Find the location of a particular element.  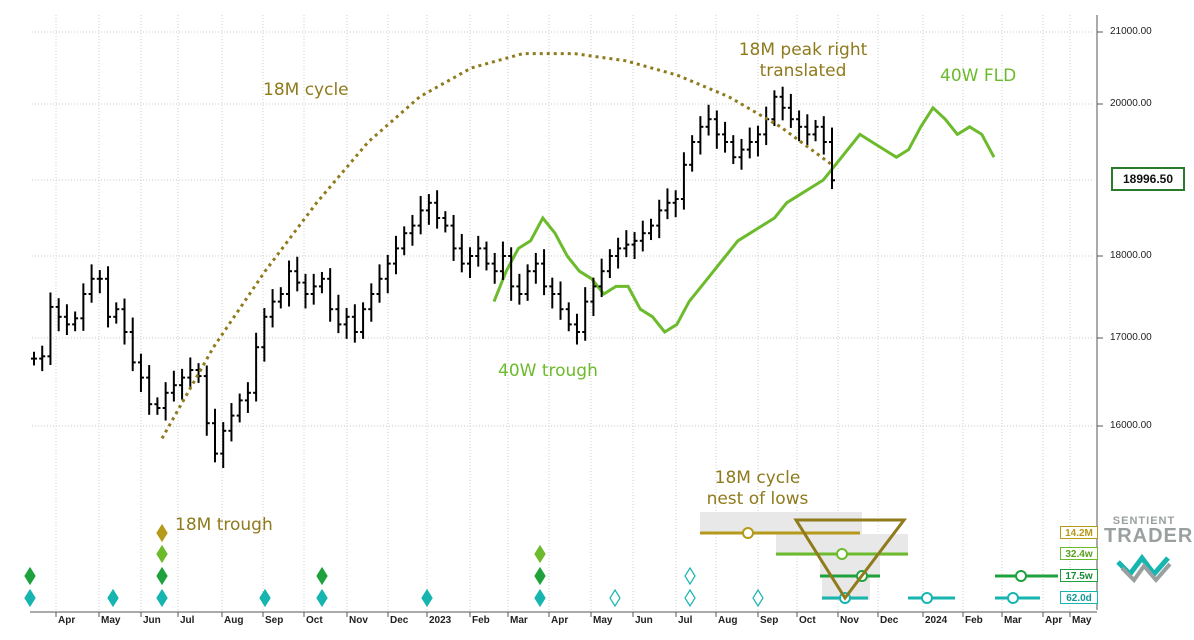

cycle-dot-32-4w is located at coordinates (842, 554).